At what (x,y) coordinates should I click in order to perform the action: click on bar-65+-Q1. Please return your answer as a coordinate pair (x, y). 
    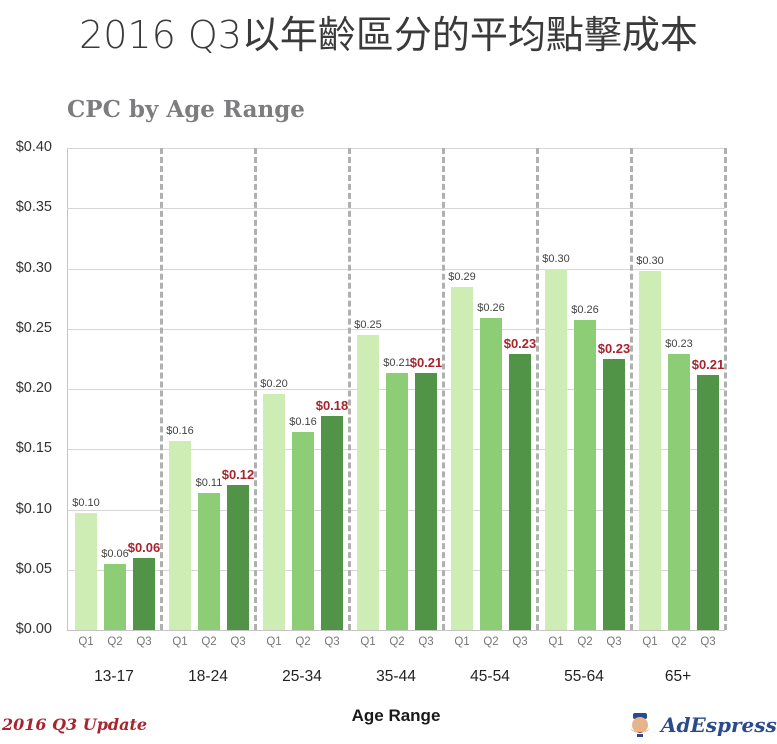
    Looking at the image, I should click on (650, 450).